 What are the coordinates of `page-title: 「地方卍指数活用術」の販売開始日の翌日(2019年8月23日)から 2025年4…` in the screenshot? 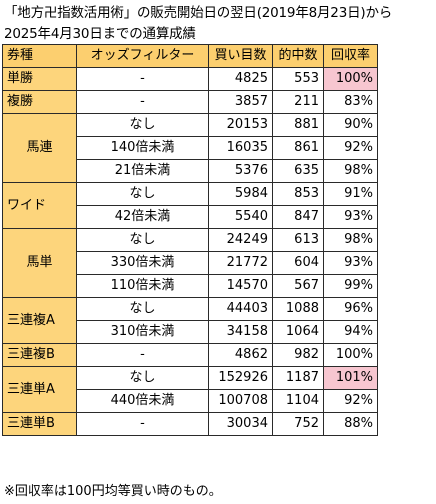 It's located at (218, 24).